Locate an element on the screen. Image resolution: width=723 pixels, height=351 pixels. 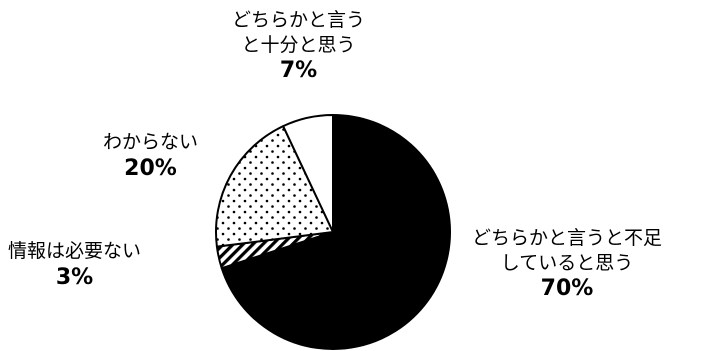
slice-label-dont-know: わからない 20% is located at coordinates (150, 156).